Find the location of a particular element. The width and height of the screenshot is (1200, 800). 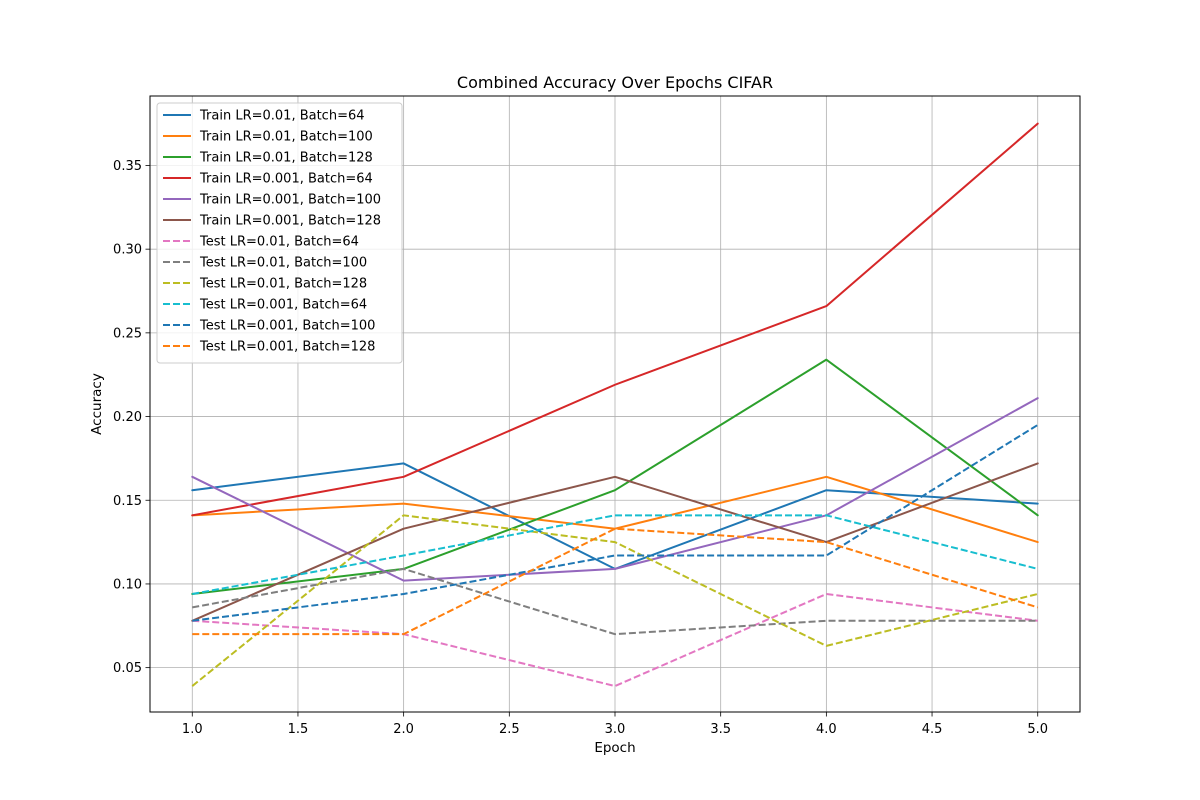

legend-label: Test LR=0.001, Batch=64 is located at coordinates (283, 305).